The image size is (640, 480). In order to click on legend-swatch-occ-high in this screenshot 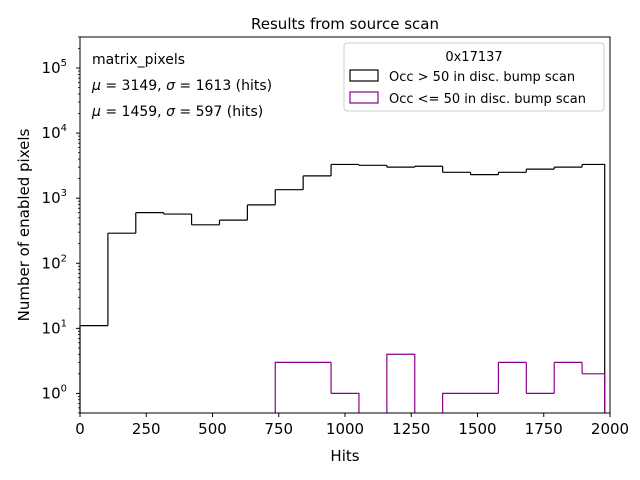, I will do `click(364, 75)`.